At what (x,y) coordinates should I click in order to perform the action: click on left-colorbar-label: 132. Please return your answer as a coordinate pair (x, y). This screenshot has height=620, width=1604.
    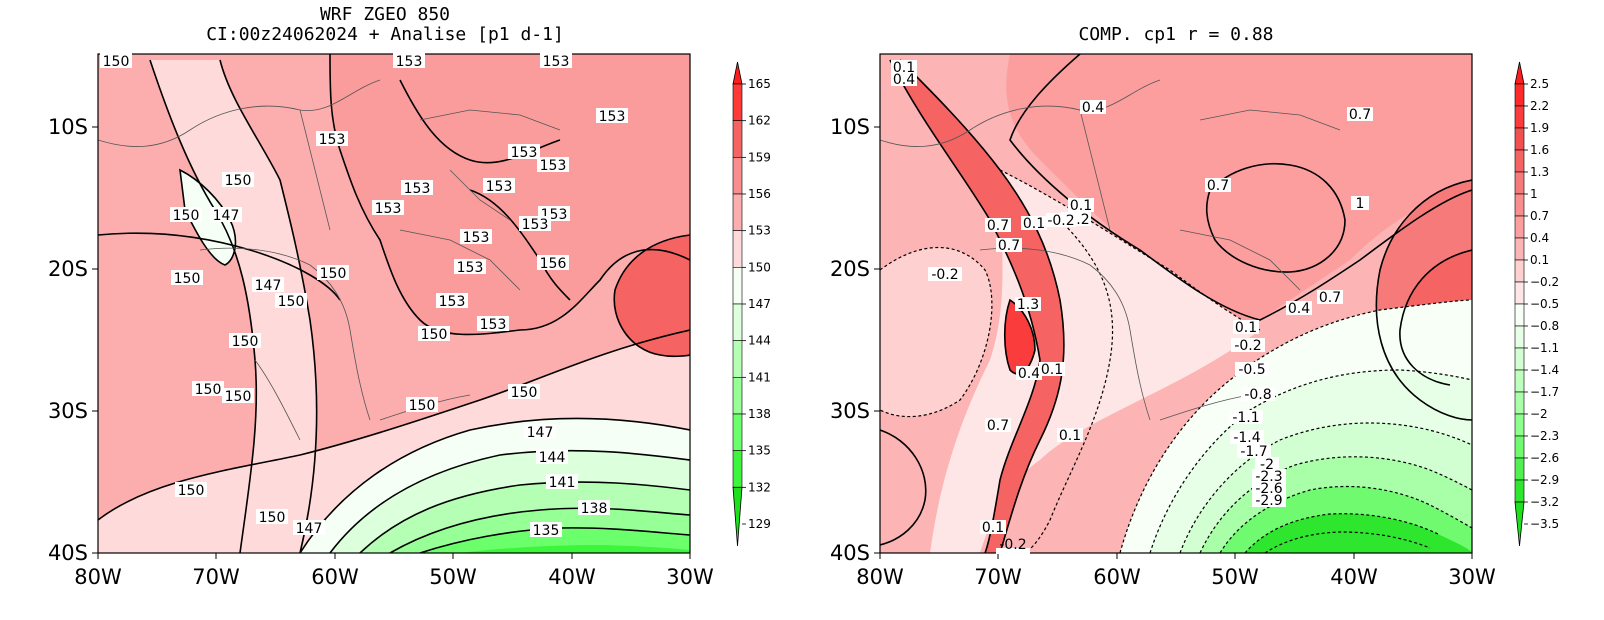
    Looking at the image, I should click on (759, 487).